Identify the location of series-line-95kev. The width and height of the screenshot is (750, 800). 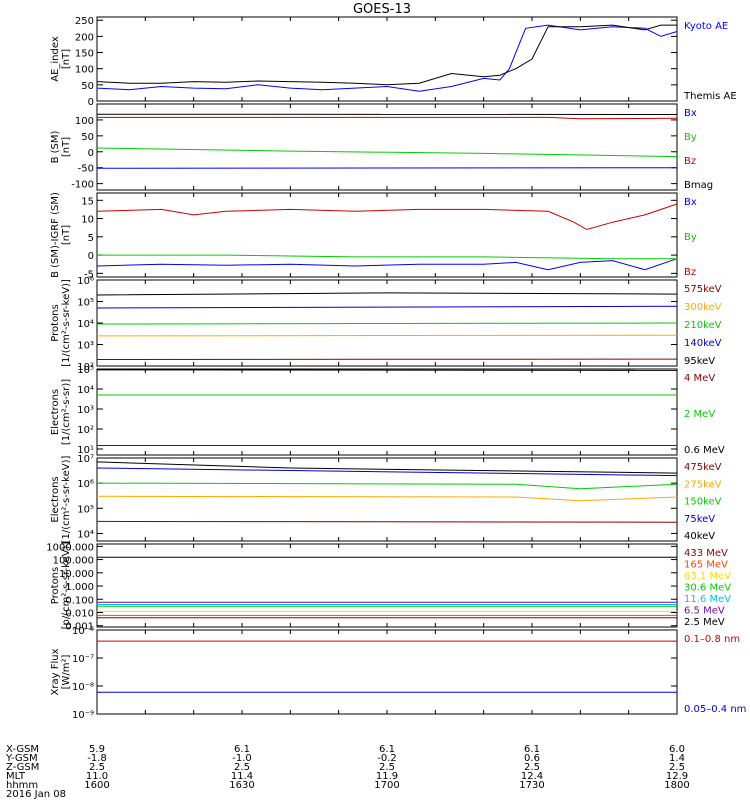
(387, 294).